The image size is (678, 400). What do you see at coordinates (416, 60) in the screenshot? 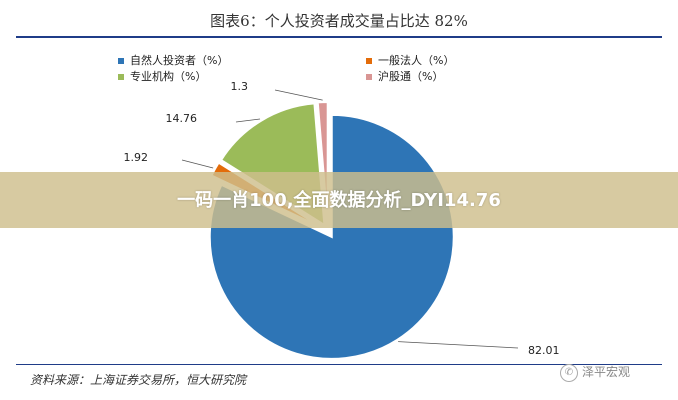
I see `legend-label-general-legal-persons: 一般法人（%）` at bounding box center [416, 60].